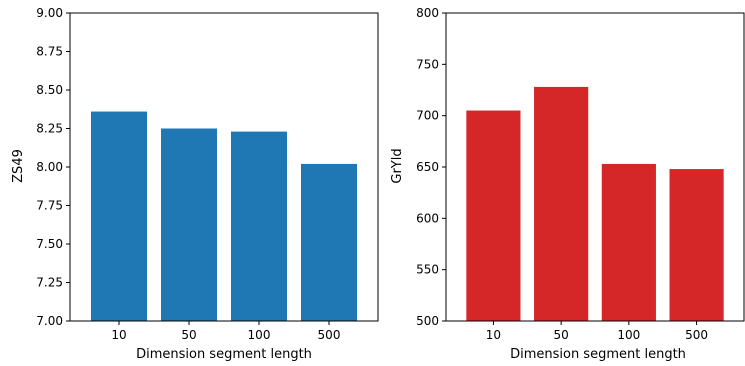 The width and height of the screenshot is (745, 366). Describe the element at coordinates (628, 335) in the screenshot. I see `chart-right-x-tick-label: 100` at that location.